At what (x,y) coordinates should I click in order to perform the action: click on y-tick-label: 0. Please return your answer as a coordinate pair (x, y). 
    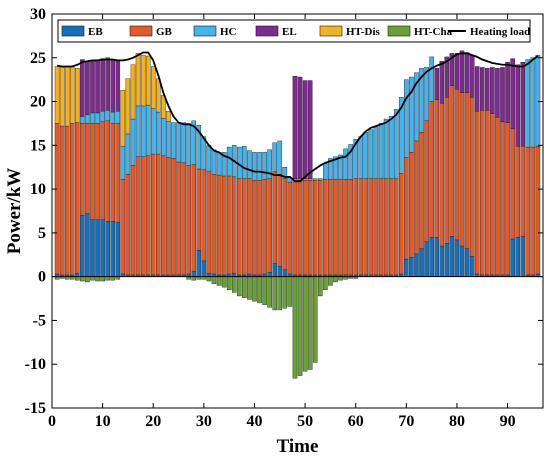
    Looking at the image, I should click on (42, 277).